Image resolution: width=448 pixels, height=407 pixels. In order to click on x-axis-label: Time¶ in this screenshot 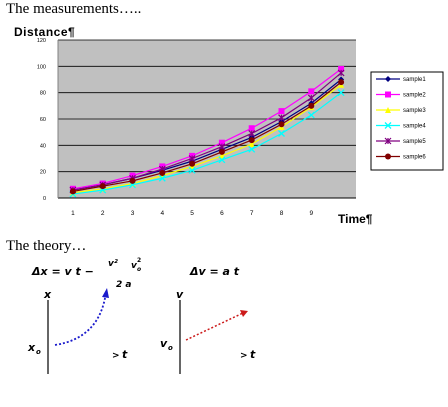, I will do `click(355, 219)`.